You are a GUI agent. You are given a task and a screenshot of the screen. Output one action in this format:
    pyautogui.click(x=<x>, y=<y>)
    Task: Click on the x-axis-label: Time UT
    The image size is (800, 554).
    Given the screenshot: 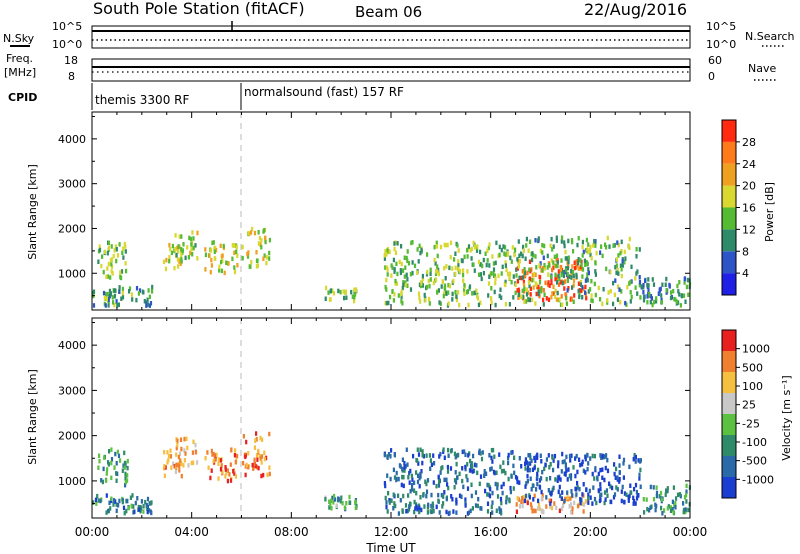 What is the action you would take?
    pyautogui.click(x=390, y=547)
    